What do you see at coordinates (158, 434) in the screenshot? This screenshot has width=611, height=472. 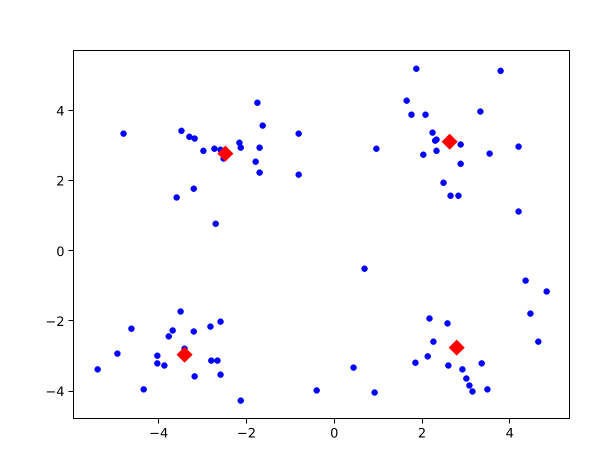 I see `x-tick-label: −4` at bounding box center [158, 434].